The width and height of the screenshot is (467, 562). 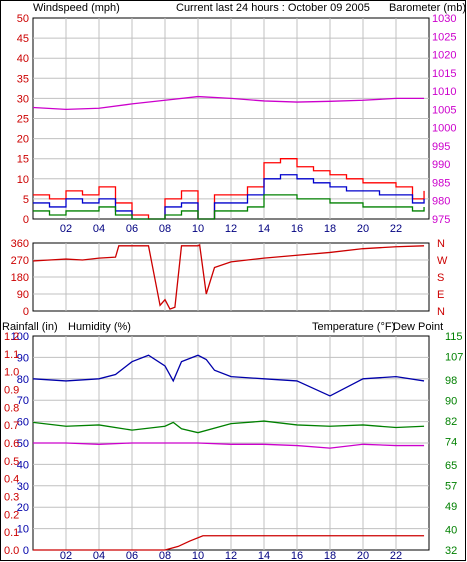 What do you see at coordinates (23, 19) in the screenshot?
I see `wind-y-tick-label: 50` at bounding box center [23, 19].